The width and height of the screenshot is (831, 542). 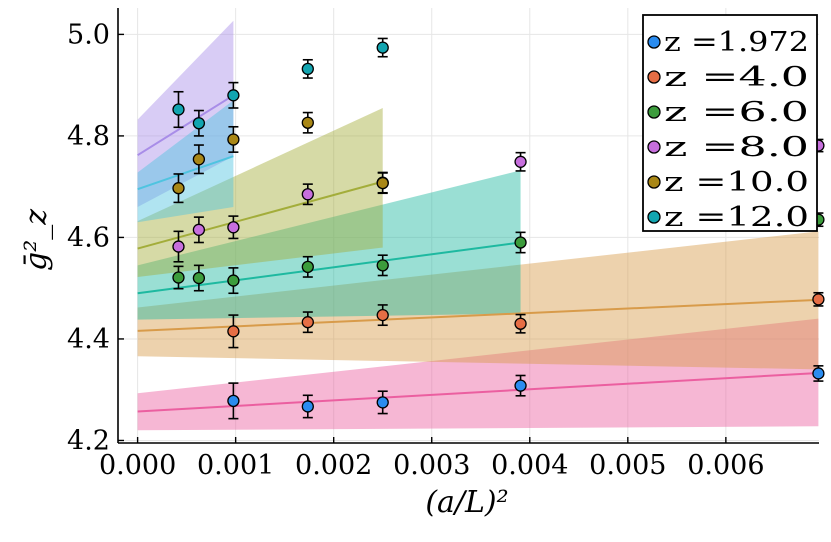 What do you see at coordinates (88, 237) in the screenshot?
I see `y-tick-label: 4.6` at bounding box center [88, 237].